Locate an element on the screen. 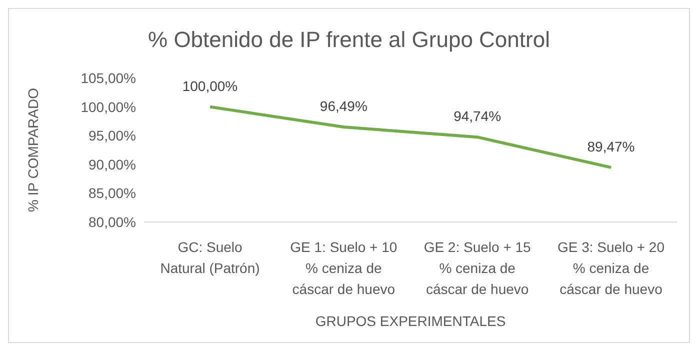 Image resolution: width=698 pixels, height=351 pixels. x-tick-label: GC: Suelo Natural (Patrón) is located at coordinates (210, 257).